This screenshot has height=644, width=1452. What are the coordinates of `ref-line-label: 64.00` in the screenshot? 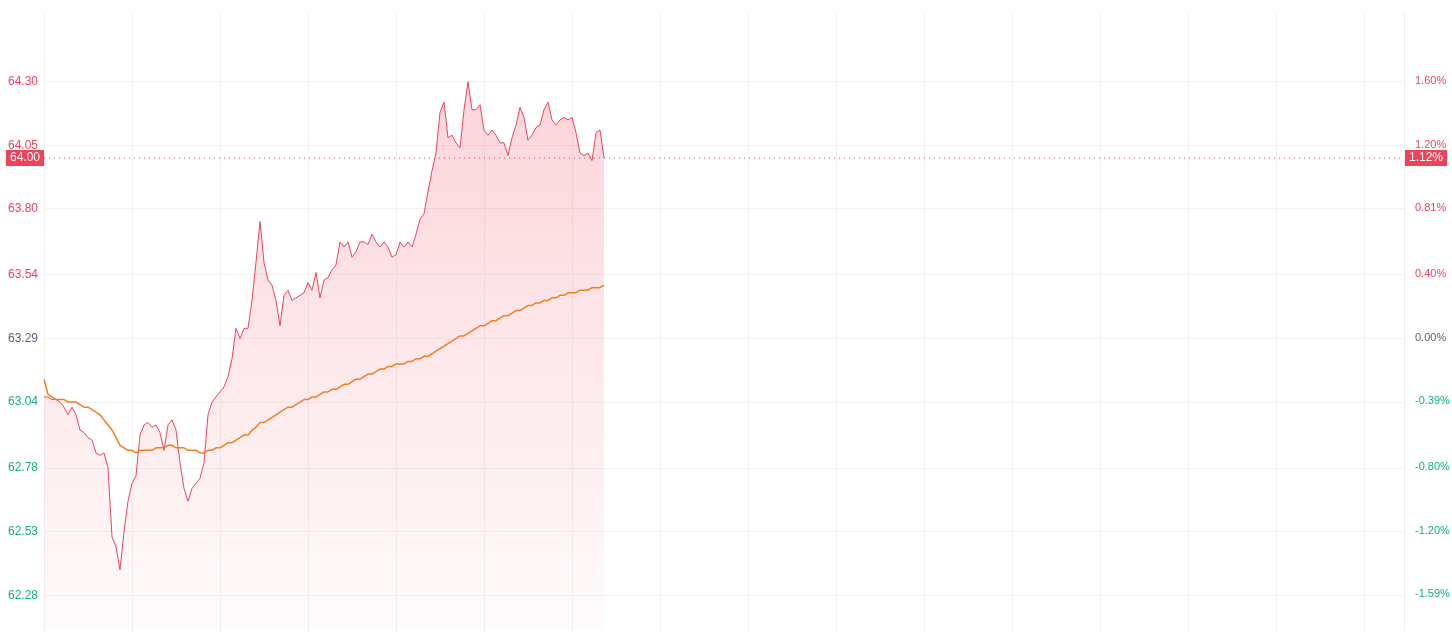 It's located at (25, 157).